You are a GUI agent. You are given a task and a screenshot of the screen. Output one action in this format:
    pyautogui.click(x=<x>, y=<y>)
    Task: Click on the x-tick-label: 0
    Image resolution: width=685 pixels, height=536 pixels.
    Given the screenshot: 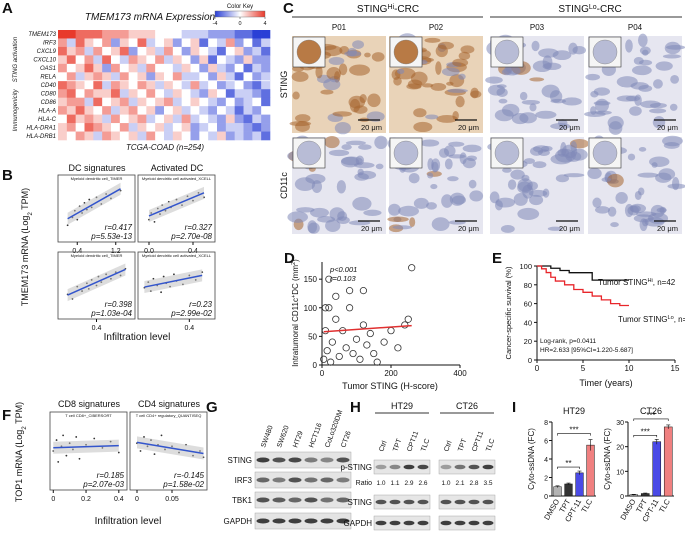 What is the action you would take?
    pyautogui.click(x=322, y=373)
    